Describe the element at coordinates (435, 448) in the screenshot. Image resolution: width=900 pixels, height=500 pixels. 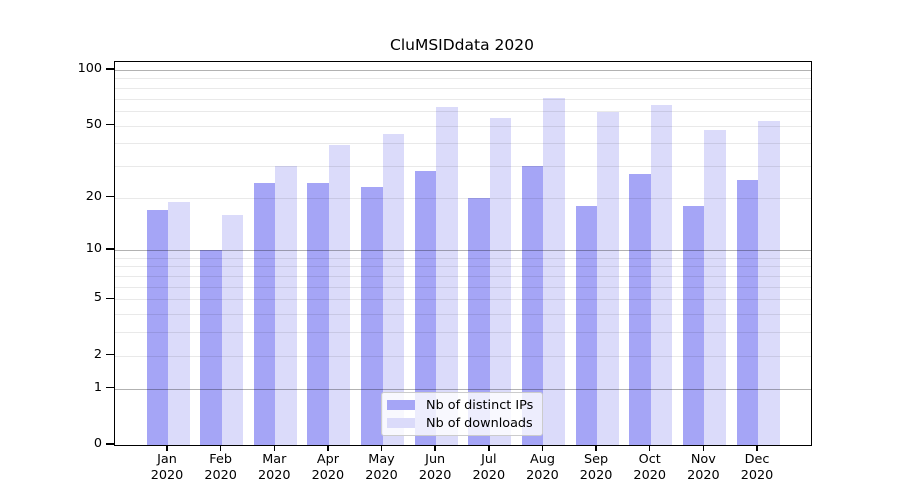
I see `x-tick-mark-jun-2020` at that location.